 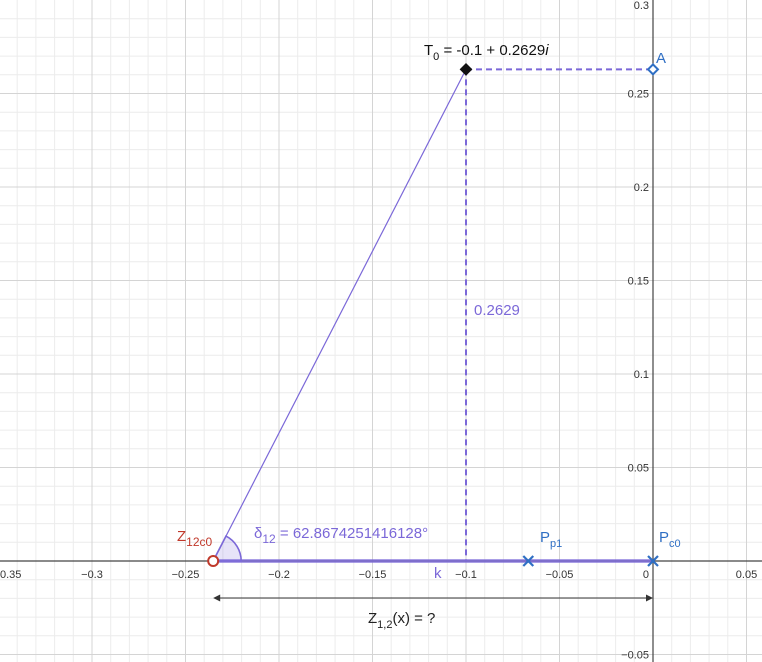 I want to click on arrowhead-right-icon, so click(x=649, y=598).